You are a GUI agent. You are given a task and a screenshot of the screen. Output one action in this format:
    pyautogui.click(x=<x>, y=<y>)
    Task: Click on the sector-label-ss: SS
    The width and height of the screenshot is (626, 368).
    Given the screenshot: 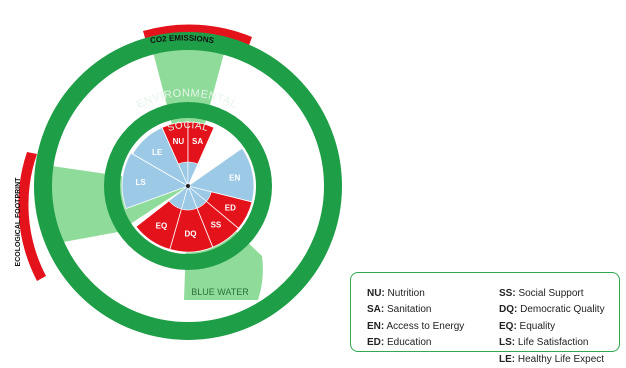 What is the action you would take?
    pyautogui.click(x=216, y=224)
    